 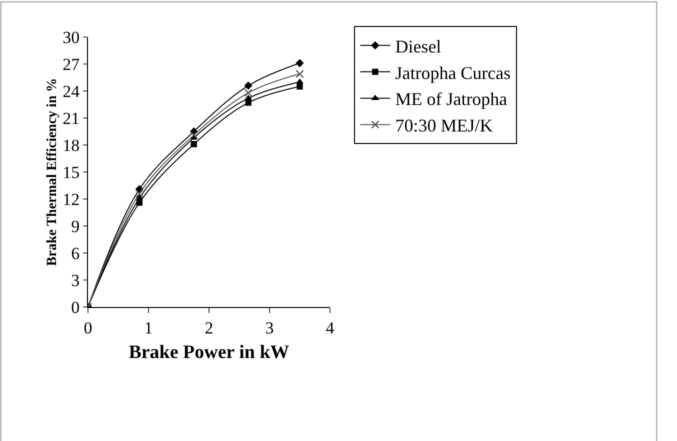 I want to click on y-tick-label: 21, so click(x=71, y=118).